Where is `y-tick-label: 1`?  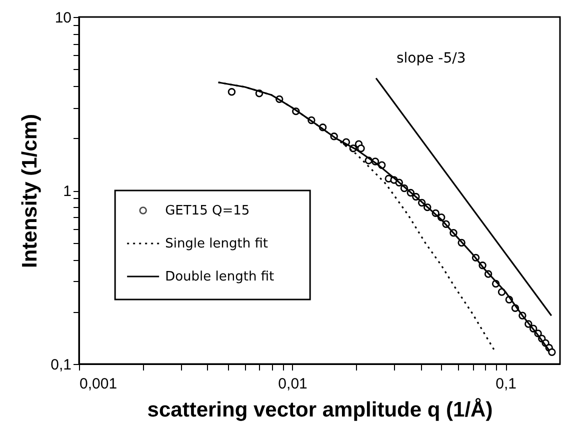 y-tick-label: 1 is located at coordinates (67, 191).